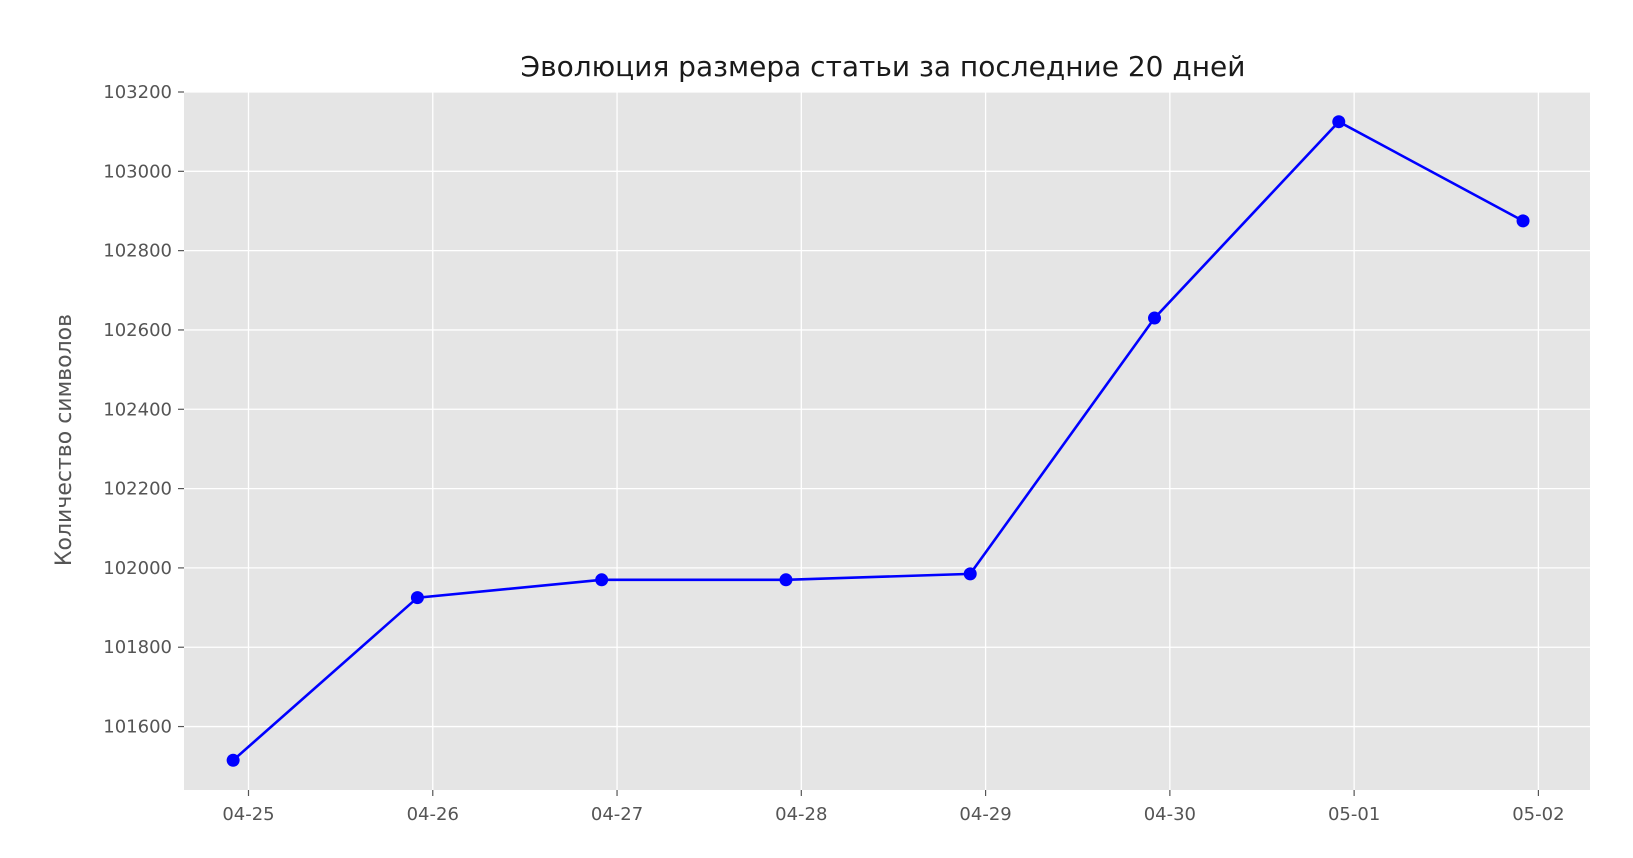 Image resolution: width=1633 pixels, height=858 pixels. What do you see at coordinates (137, 647) in the screenshot?
I see `y-tick-label: 101800` at bounding box center [137, 647].